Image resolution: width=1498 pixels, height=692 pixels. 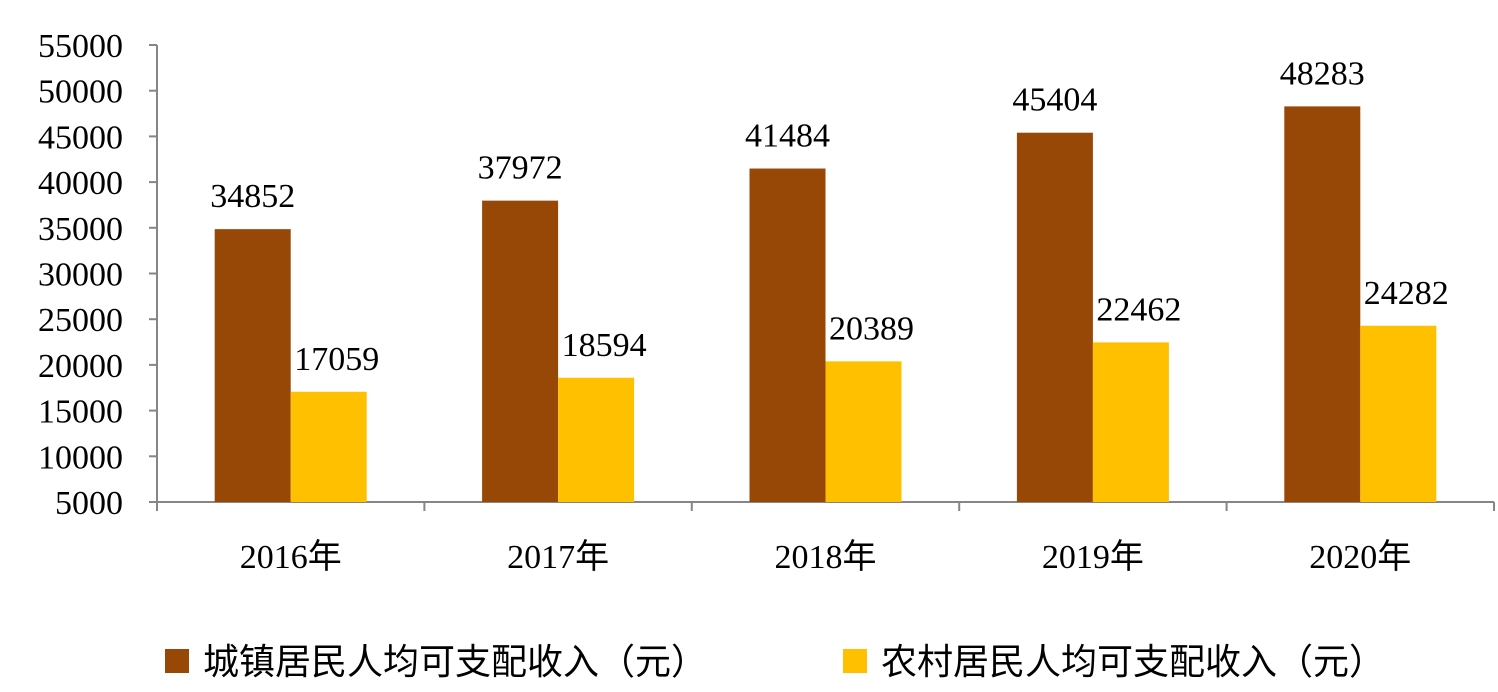 What do you see at coordinates (1322, 73) in the screenshot?
I see `data-label: 48283` at bounding box center [1322, 73].